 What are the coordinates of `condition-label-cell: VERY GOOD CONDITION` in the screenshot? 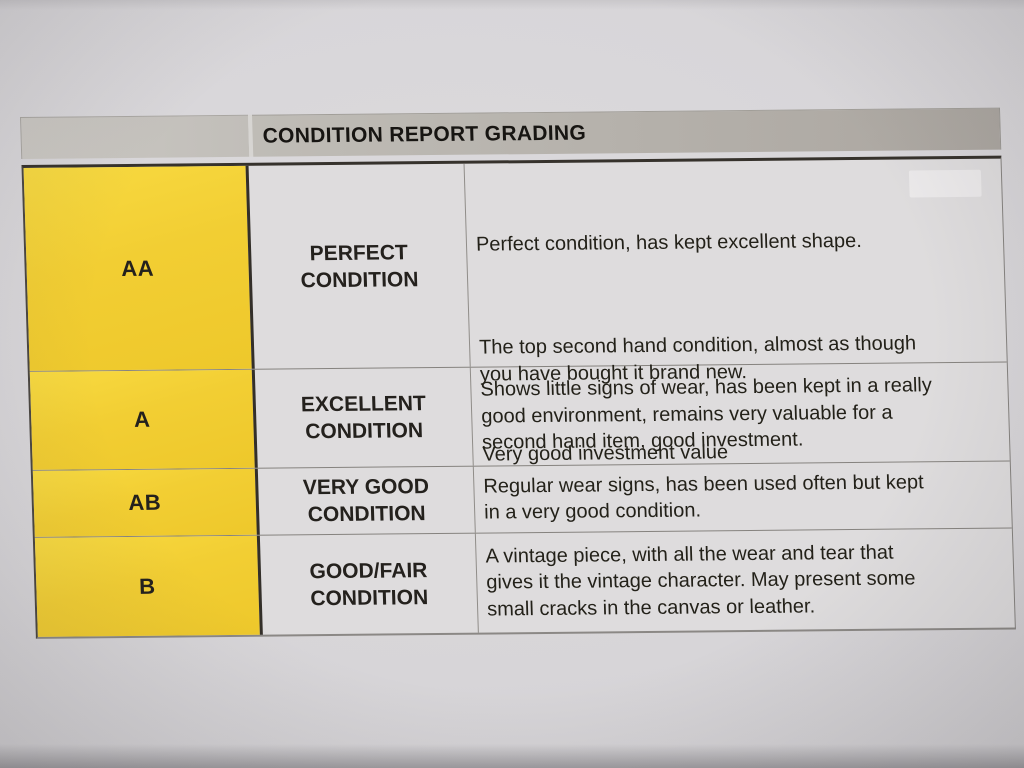 It's located at (366, 500).